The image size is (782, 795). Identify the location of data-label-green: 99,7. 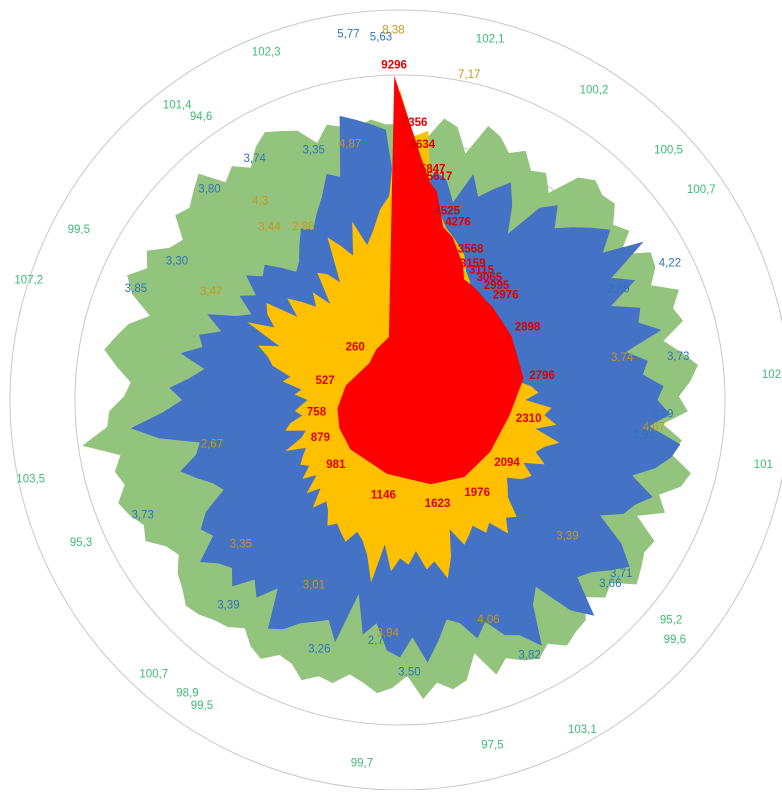
(362, 763).